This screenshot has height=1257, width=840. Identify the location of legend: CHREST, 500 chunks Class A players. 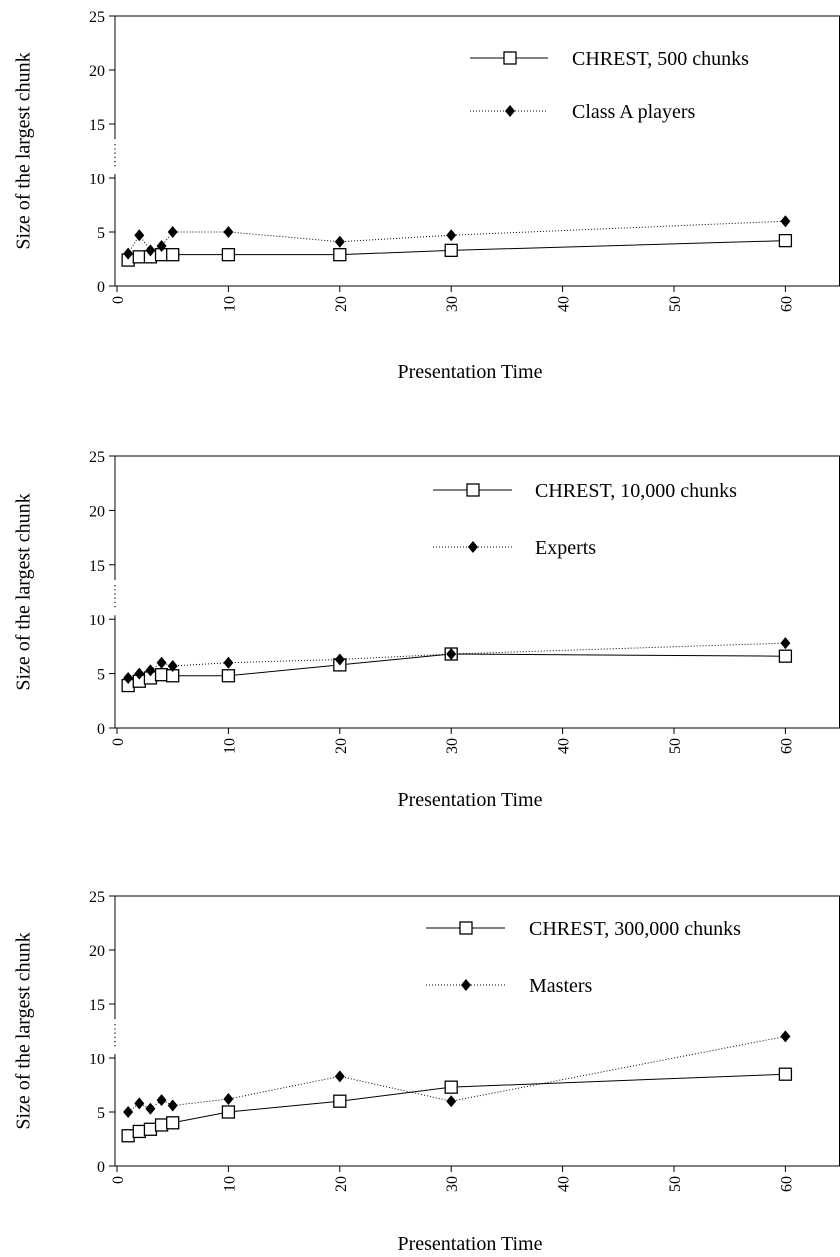
(609, 85).